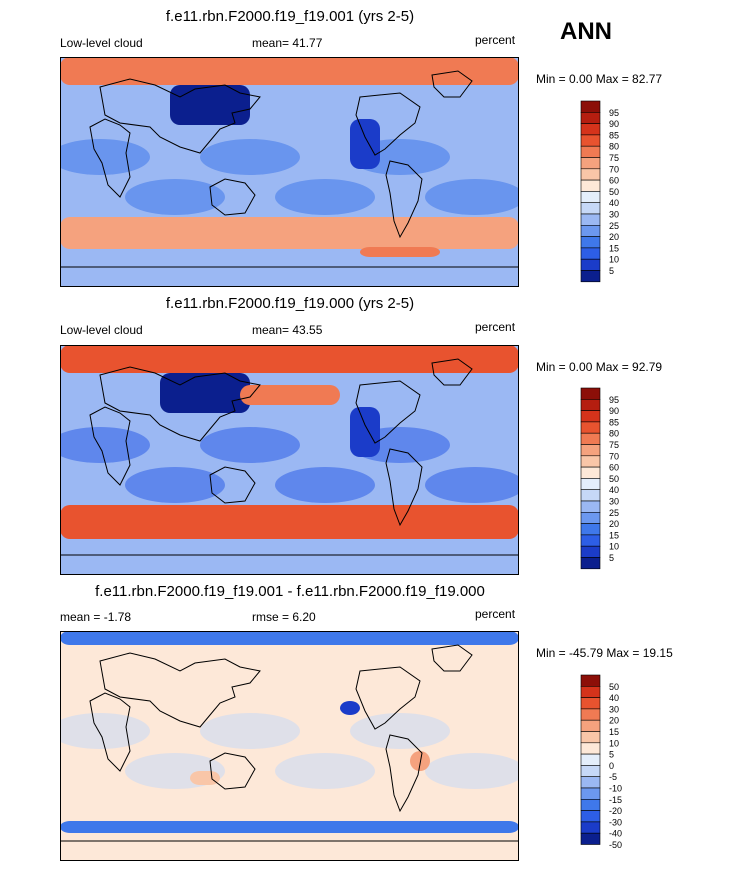  Describe the element at coordinates (615, 834) in the screenshot. I see `colorbar-tick-label: -40` at that location.